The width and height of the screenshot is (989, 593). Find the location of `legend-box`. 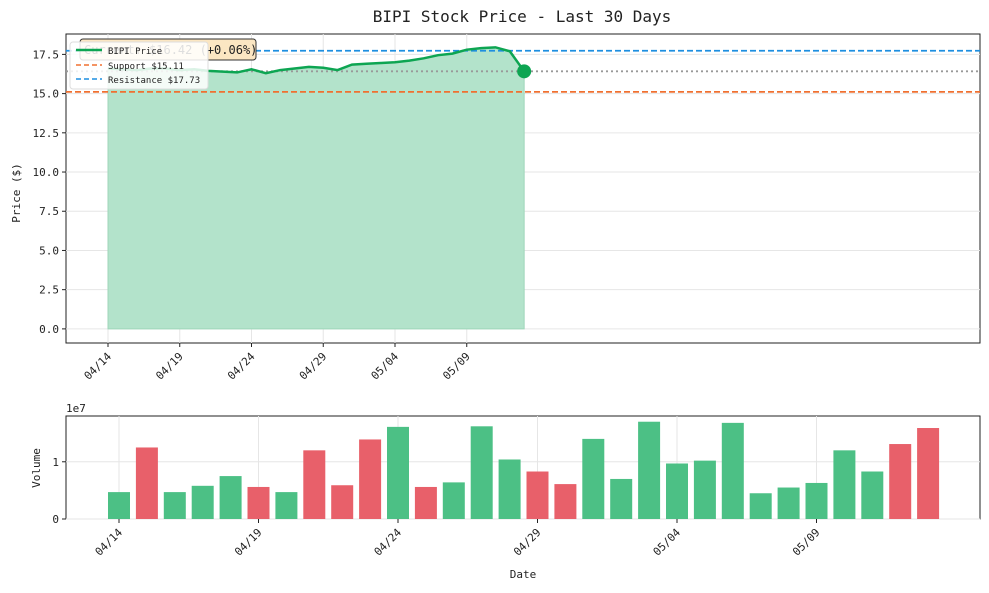

legend-box is located at coordinates (139, 65).